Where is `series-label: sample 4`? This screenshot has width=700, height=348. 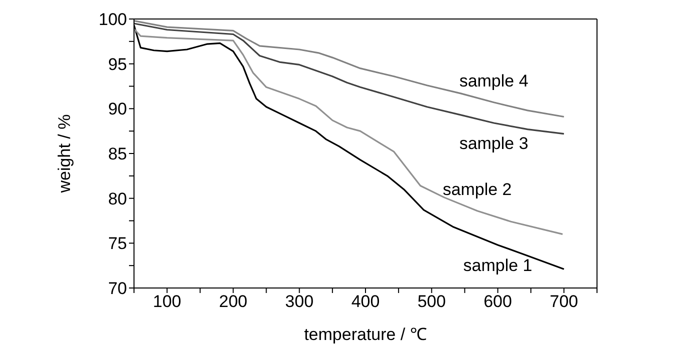 series-label: sample 4 is located at coordinates (493, 80).